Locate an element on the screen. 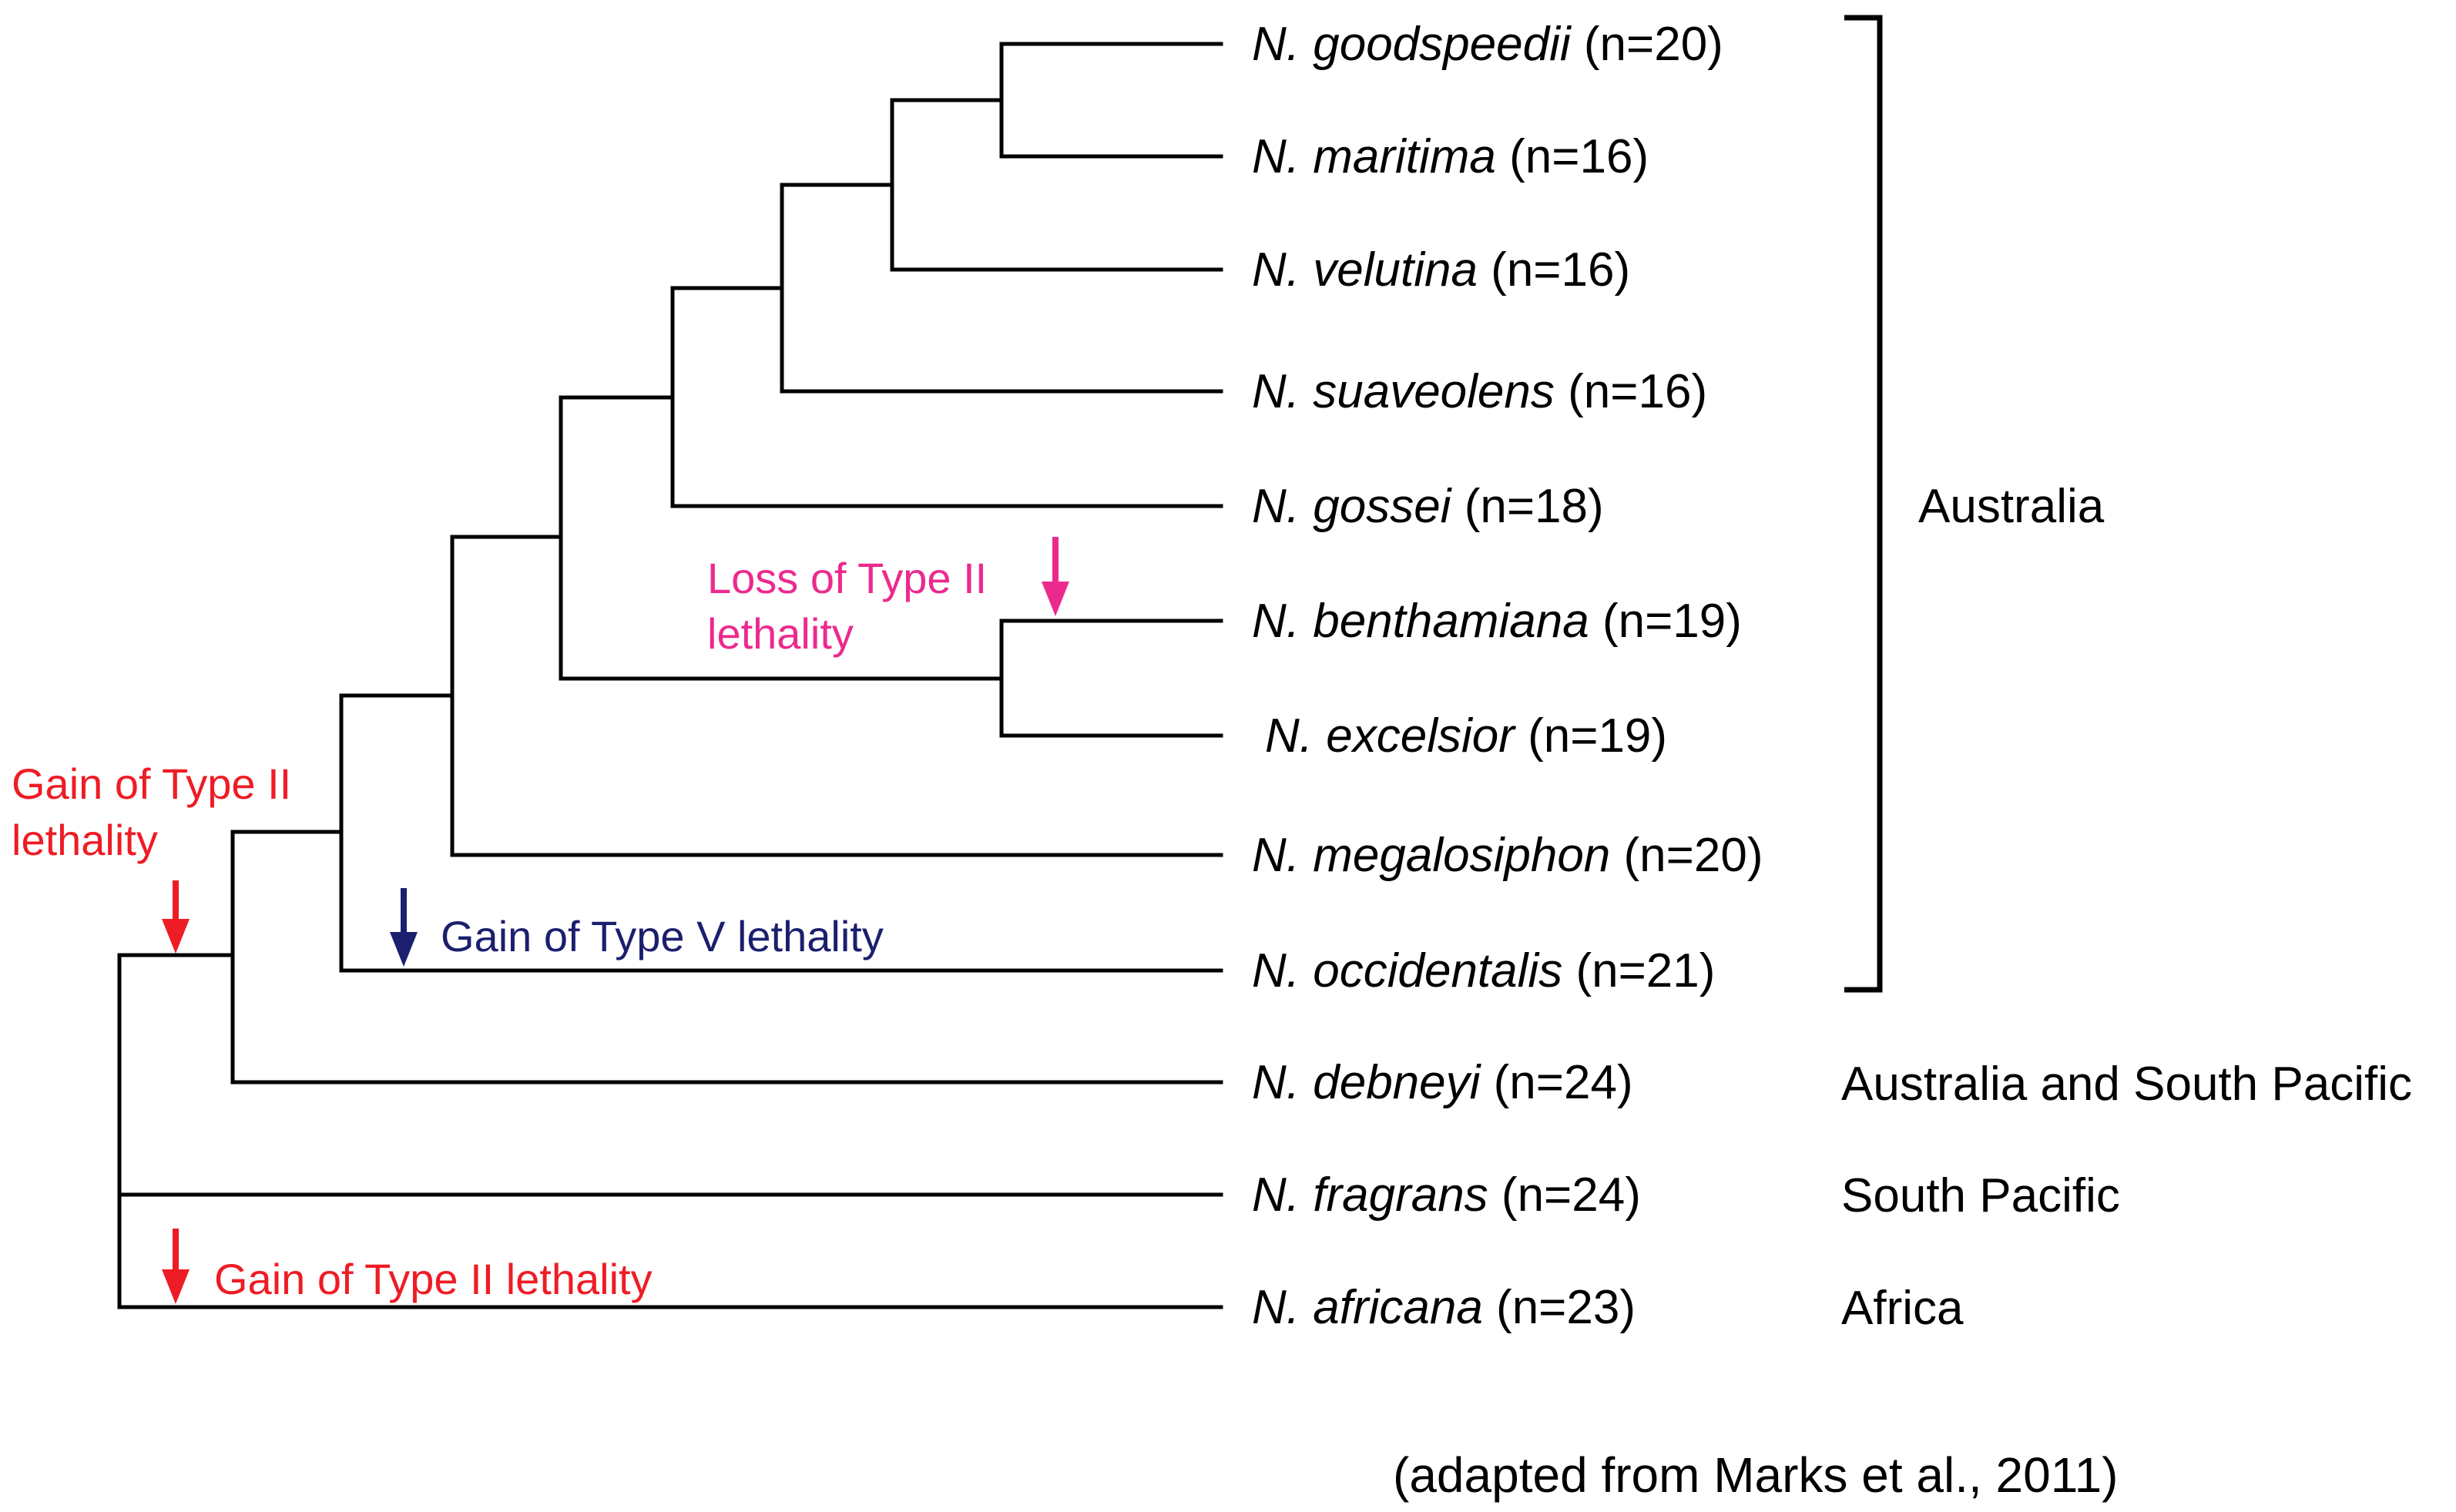  annotation-loss-type-ii: Loss of Type II lethality is located at coordinates (888, 597).